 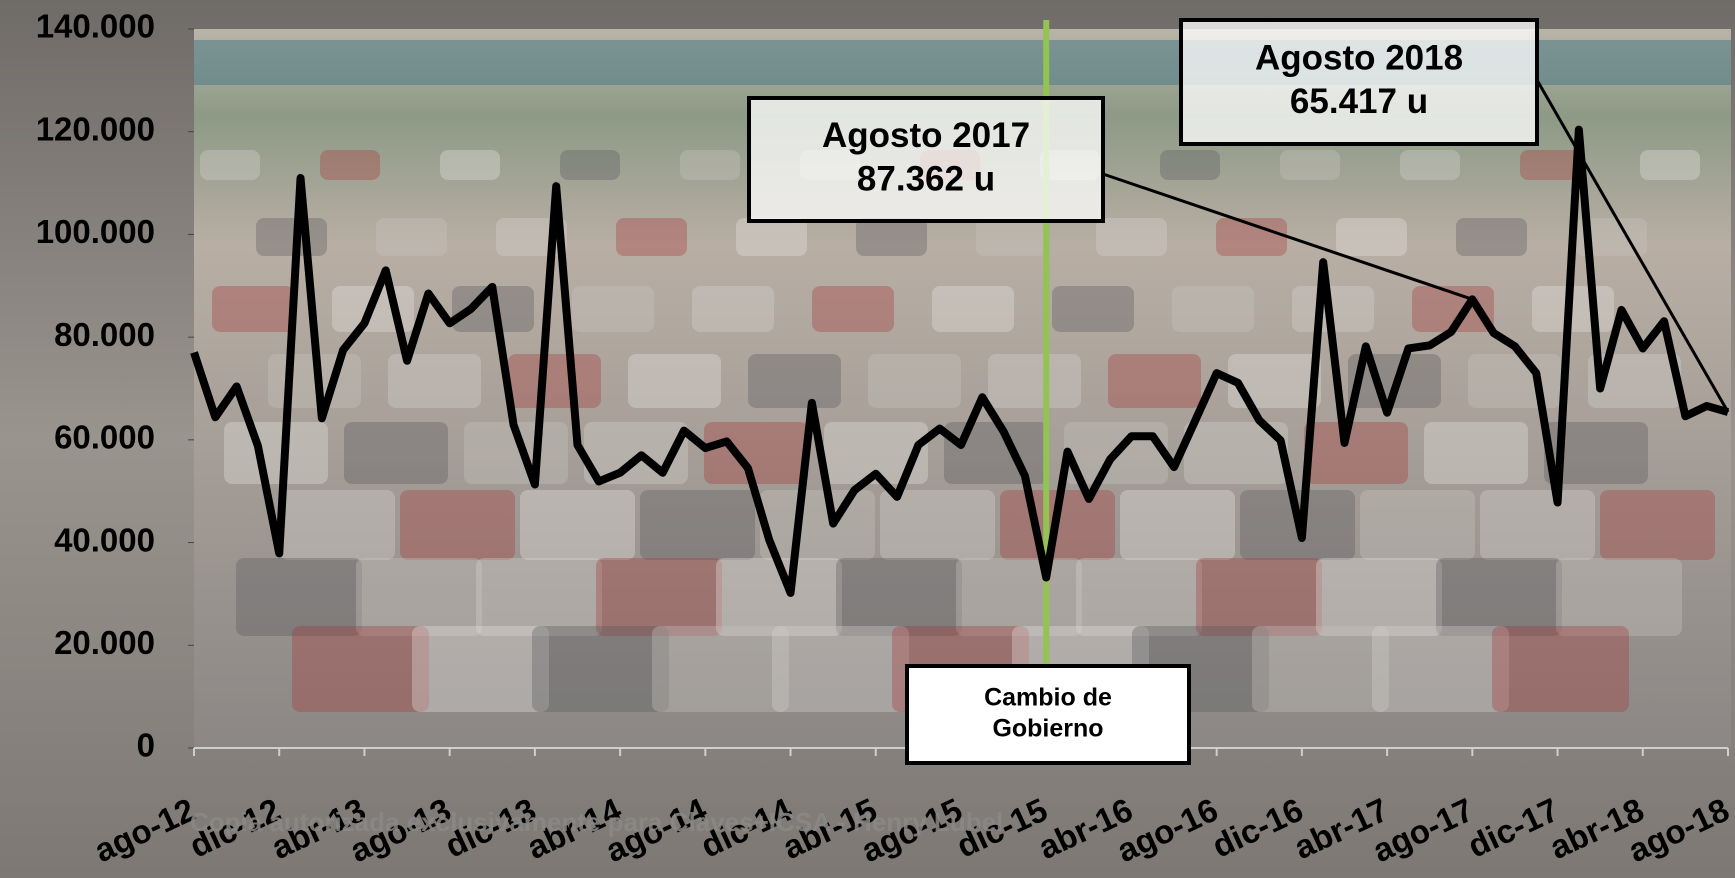 What do you see at coordinates (95, 26) in the screenshot?
I see `y-tick-label: 140.000` at bounding box center [95, 26].